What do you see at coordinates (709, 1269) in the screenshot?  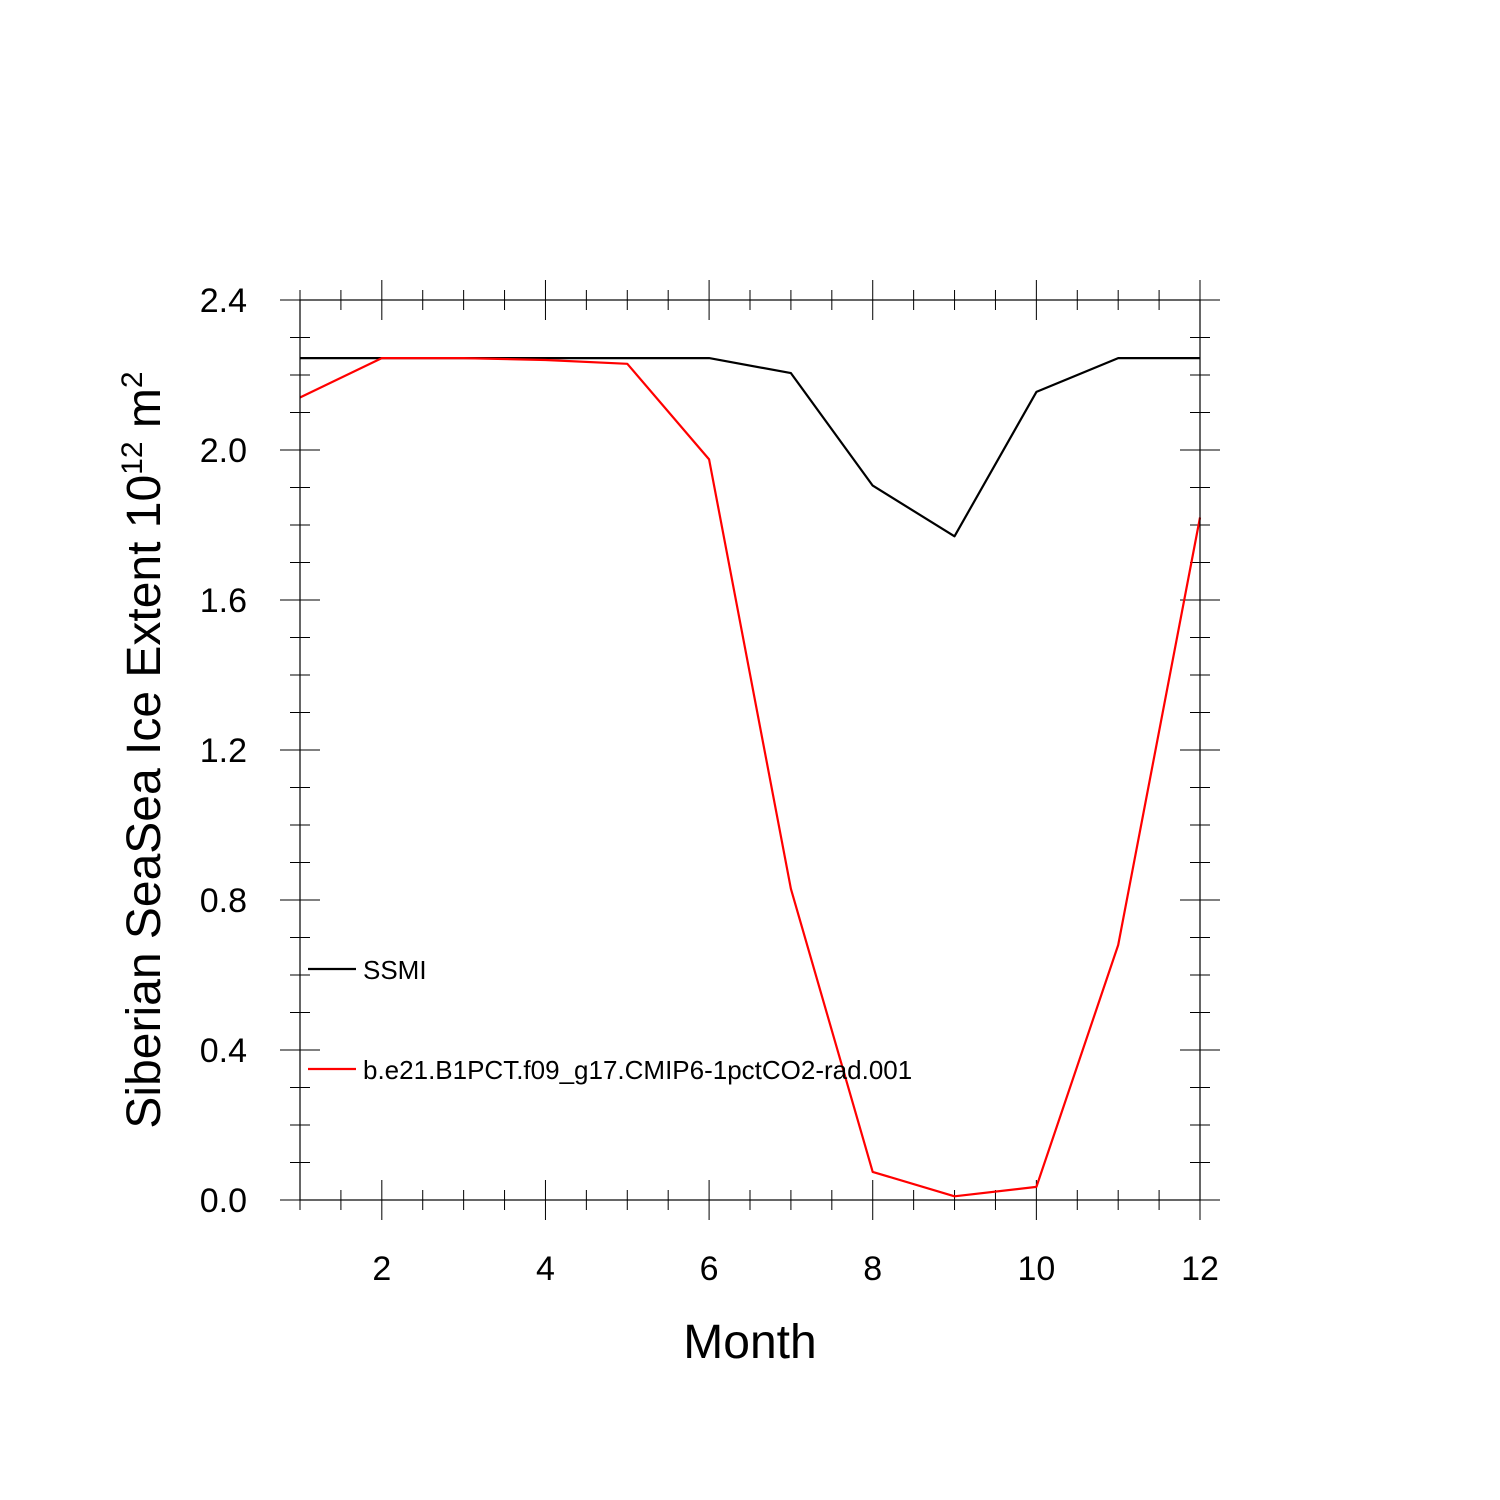 I see `x-tick-label: 6` at bounding box center [709, 1269].